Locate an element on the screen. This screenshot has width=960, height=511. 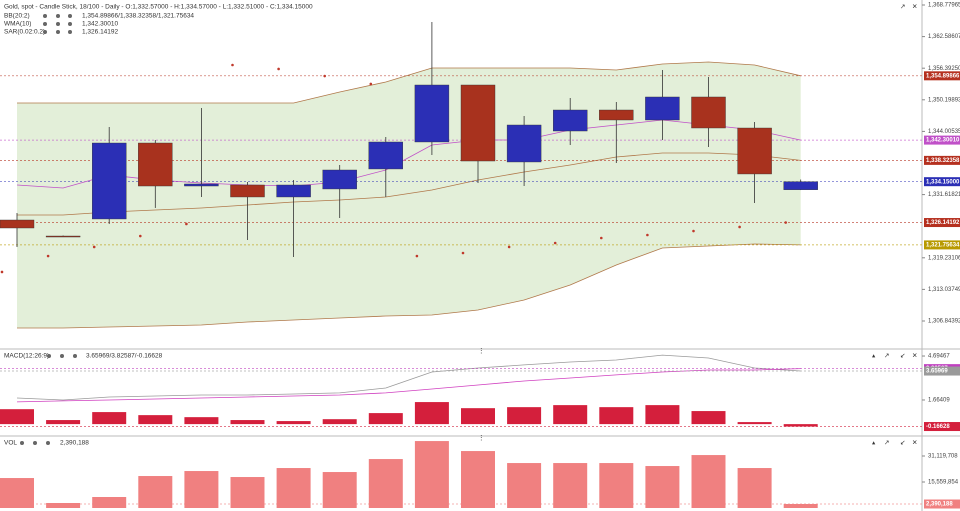
y-tick-label: 1,350.19893 is located at coordinates (944, 100).